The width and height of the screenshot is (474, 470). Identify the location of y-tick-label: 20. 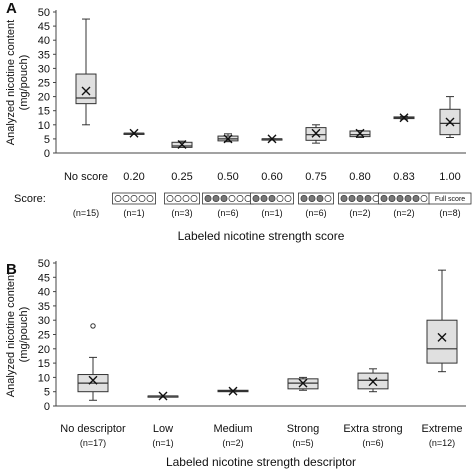
(44, 350).